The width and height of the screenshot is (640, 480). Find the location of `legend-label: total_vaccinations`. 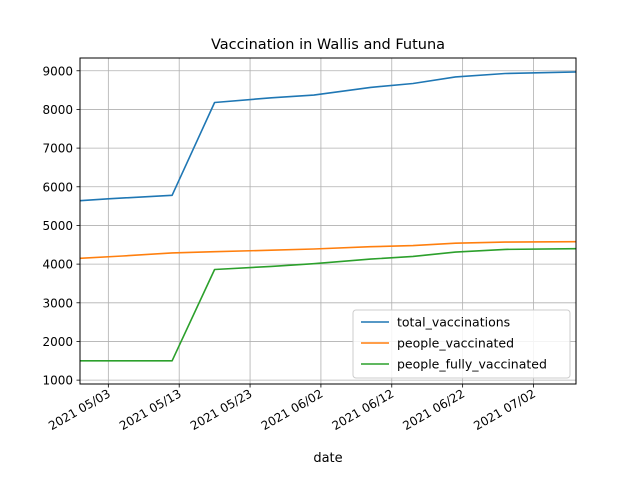

legend-label: total_vaccinations is located at coordinates (453, 322).